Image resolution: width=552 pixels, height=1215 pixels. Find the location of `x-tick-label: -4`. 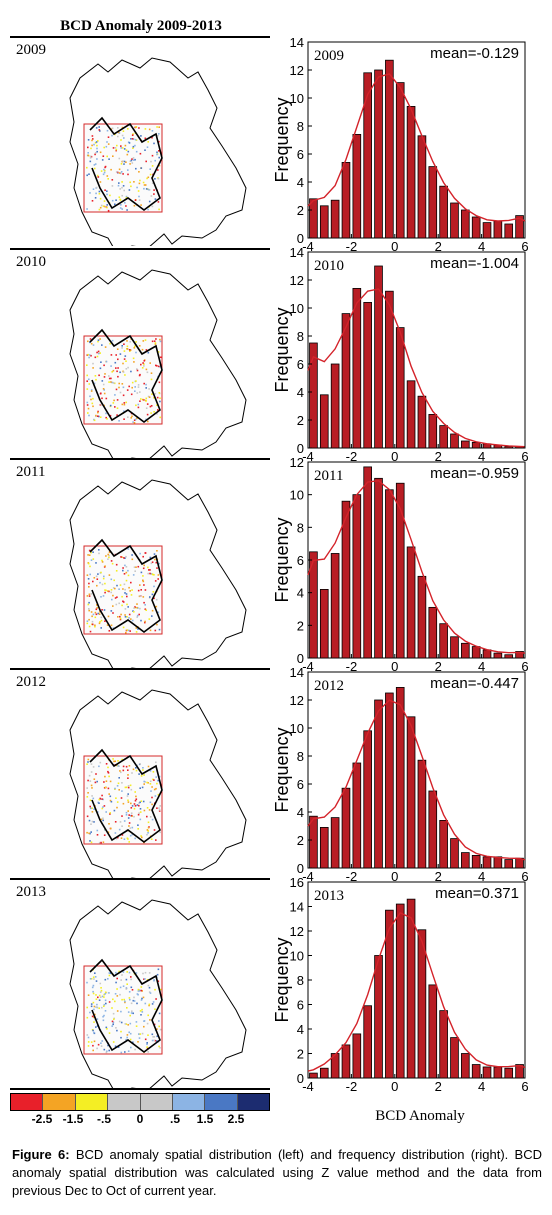

x-tick-label: -4 is located at coordinates (308, 876).